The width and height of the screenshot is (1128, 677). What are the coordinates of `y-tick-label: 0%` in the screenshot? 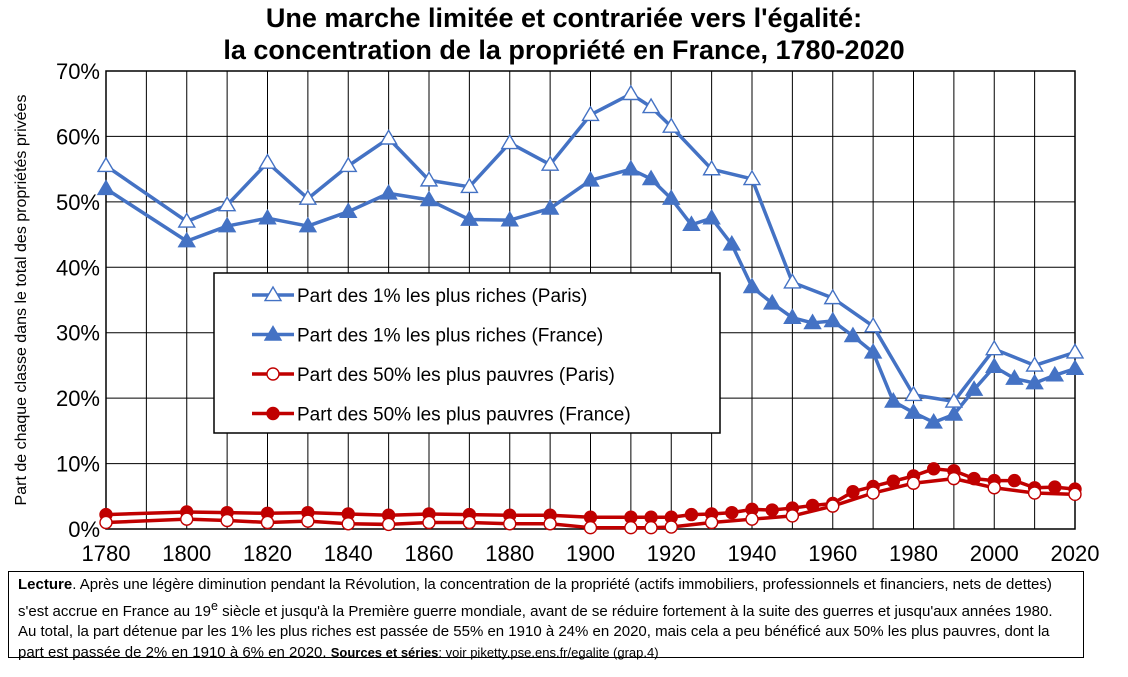 It's located at (84, 529).